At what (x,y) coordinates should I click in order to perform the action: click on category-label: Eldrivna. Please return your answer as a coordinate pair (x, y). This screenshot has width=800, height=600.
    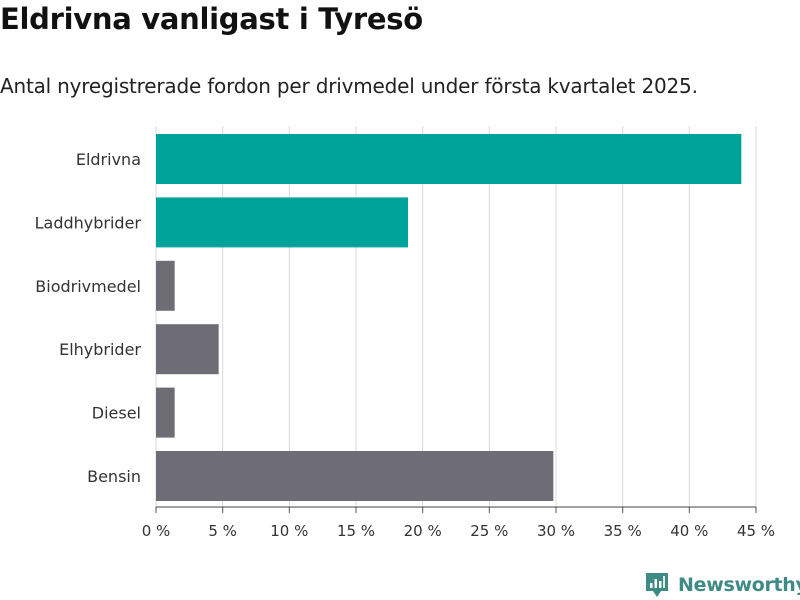
    Looking at the image, I should click on (108, 159).